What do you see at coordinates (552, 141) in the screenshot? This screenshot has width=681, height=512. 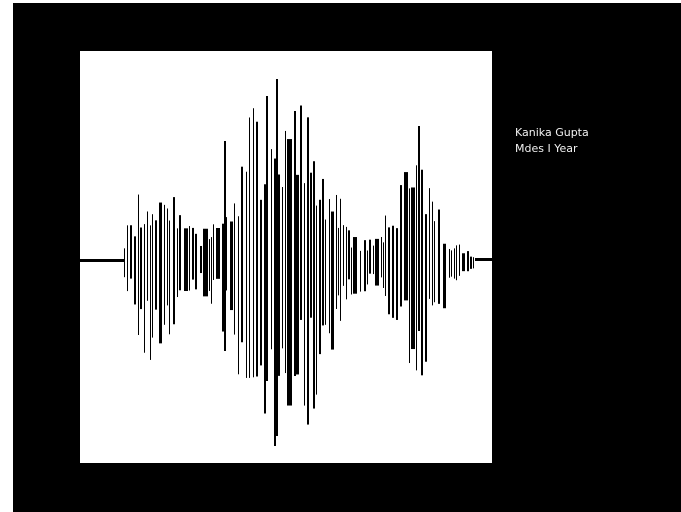 I see `author-caption: Kanika Gupta Mdes I Year` at bounding box center [552, 141].